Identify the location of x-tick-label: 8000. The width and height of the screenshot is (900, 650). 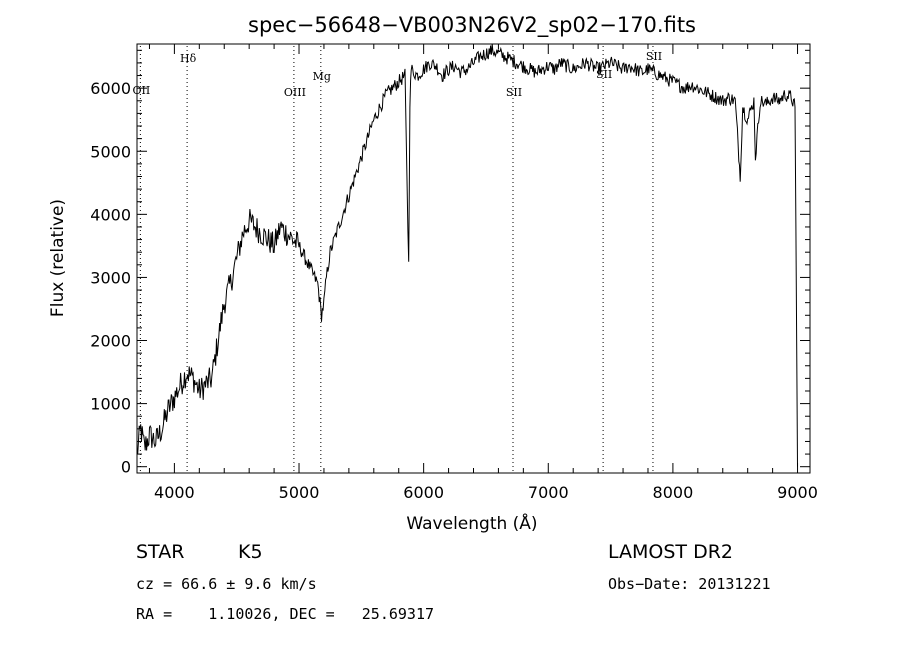
(673, 492).